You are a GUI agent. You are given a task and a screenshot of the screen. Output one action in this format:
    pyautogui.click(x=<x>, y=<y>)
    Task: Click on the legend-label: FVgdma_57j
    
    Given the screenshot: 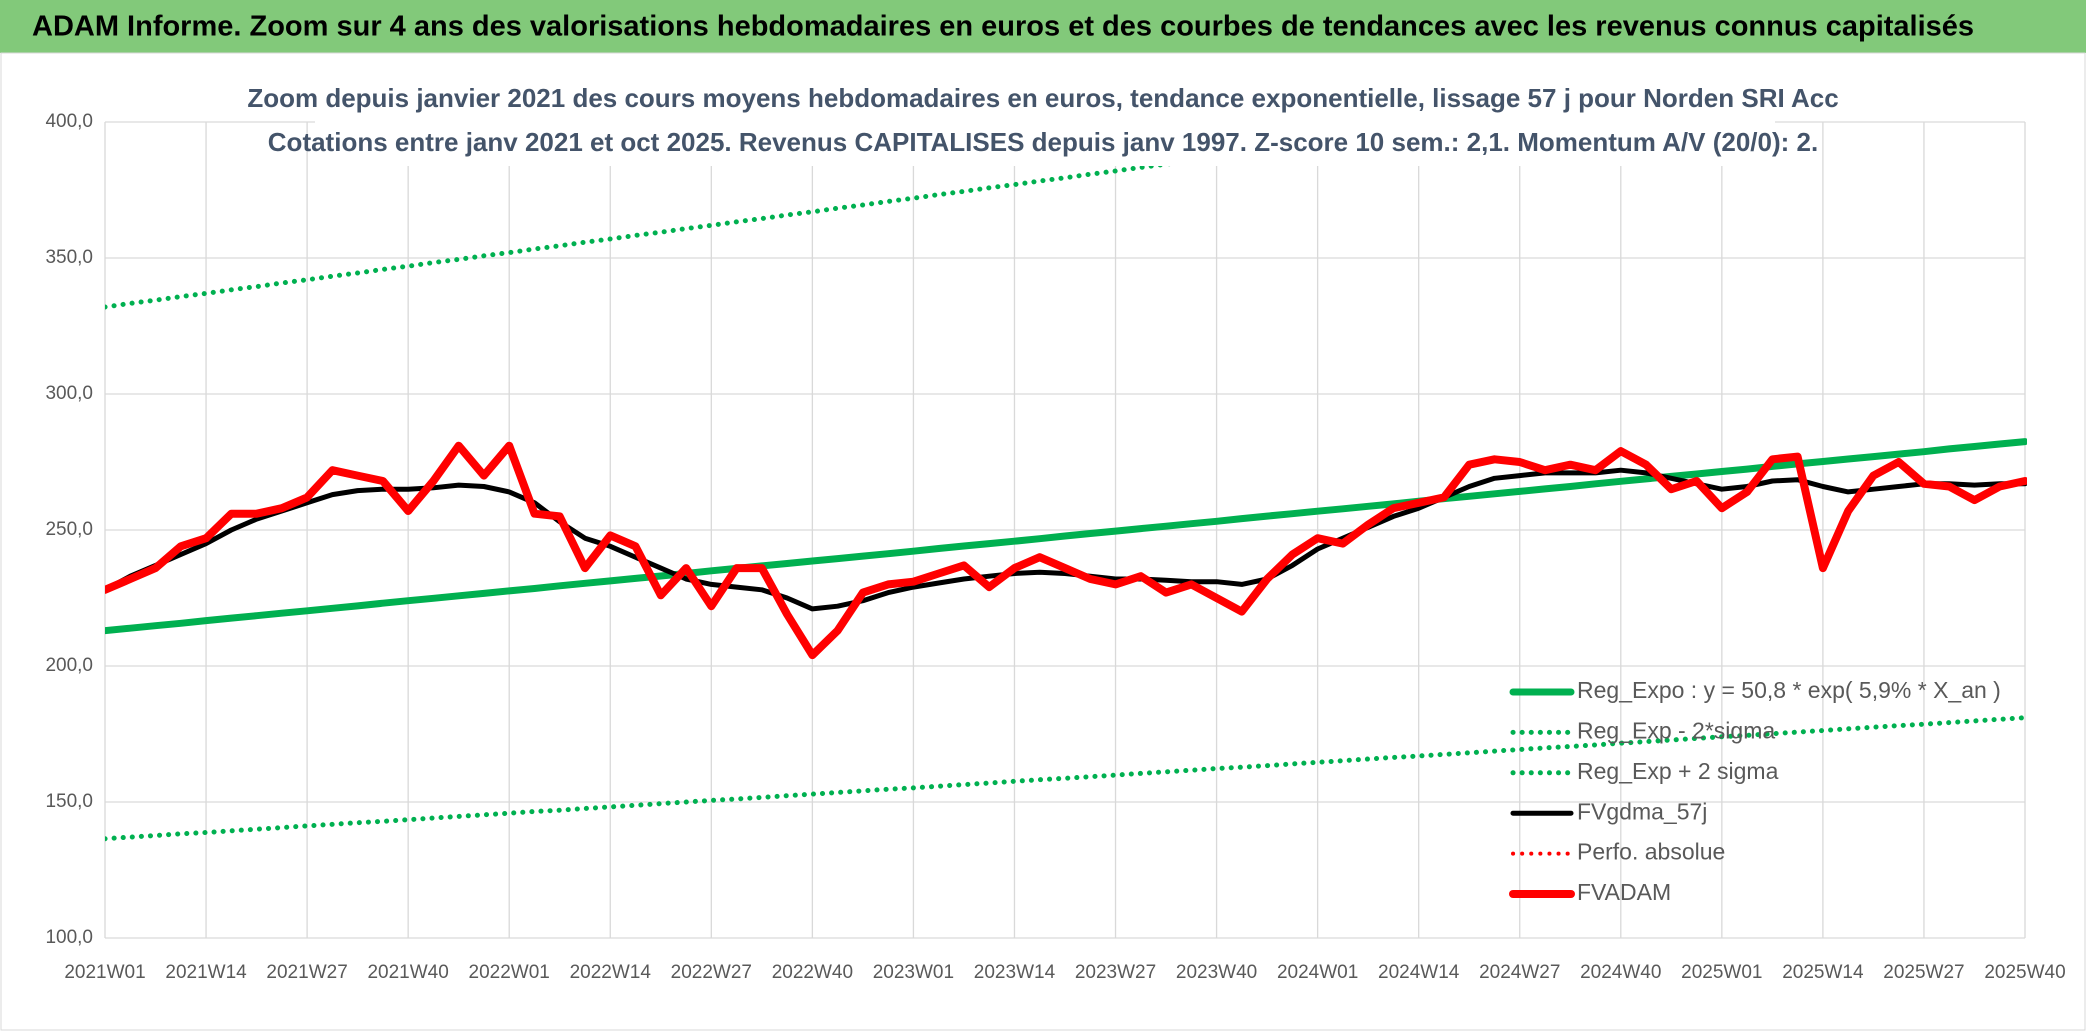 What is the action you would take?
    pyautogui.click(x=1642, y=811)
    